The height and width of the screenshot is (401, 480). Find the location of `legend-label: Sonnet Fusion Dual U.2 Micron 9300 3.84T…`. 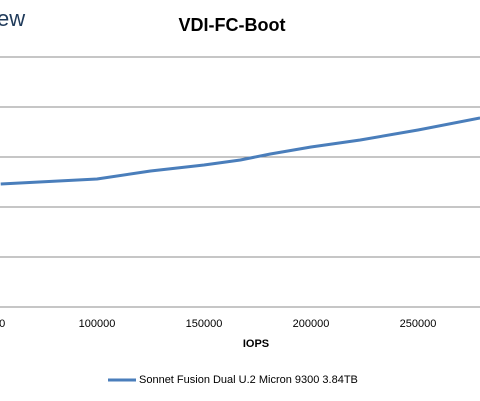

legend-label: Sonnet Fusion Dual U.2 Micron 9300 3.84T… is located at coordinates (248, 380).